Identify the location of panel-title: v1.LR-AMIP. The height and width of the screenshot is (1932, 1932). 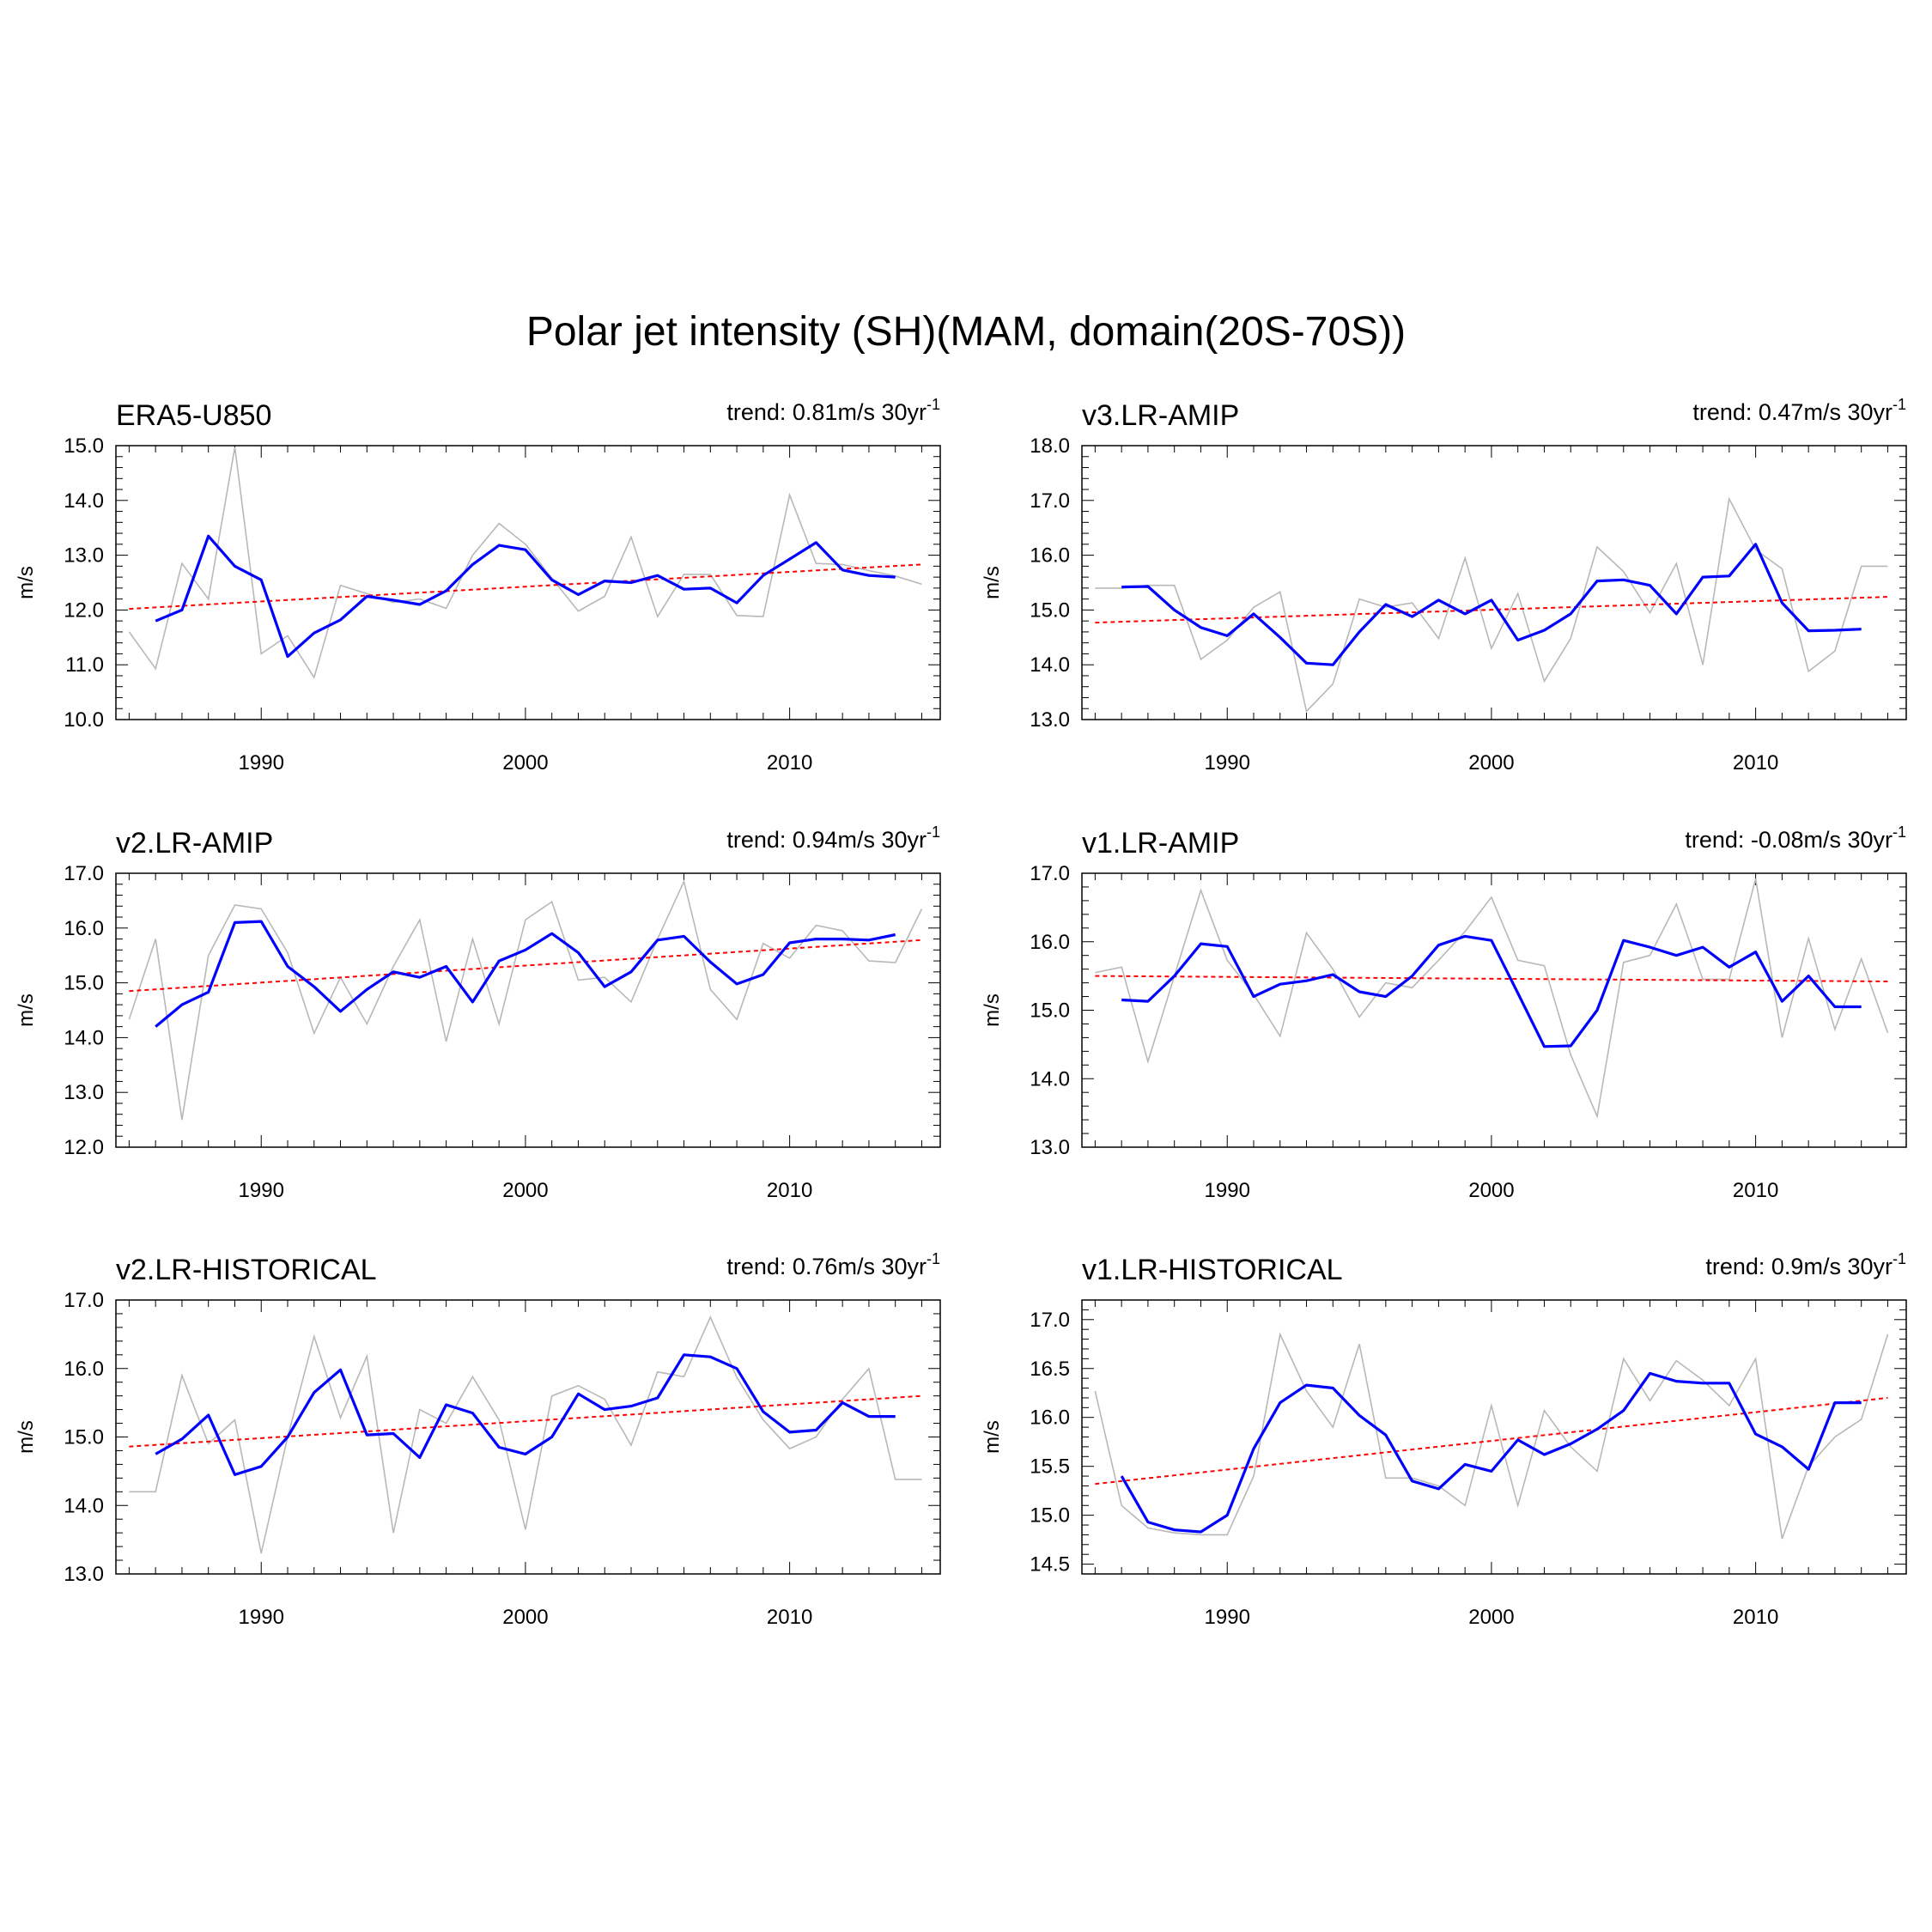
(1160, 843).